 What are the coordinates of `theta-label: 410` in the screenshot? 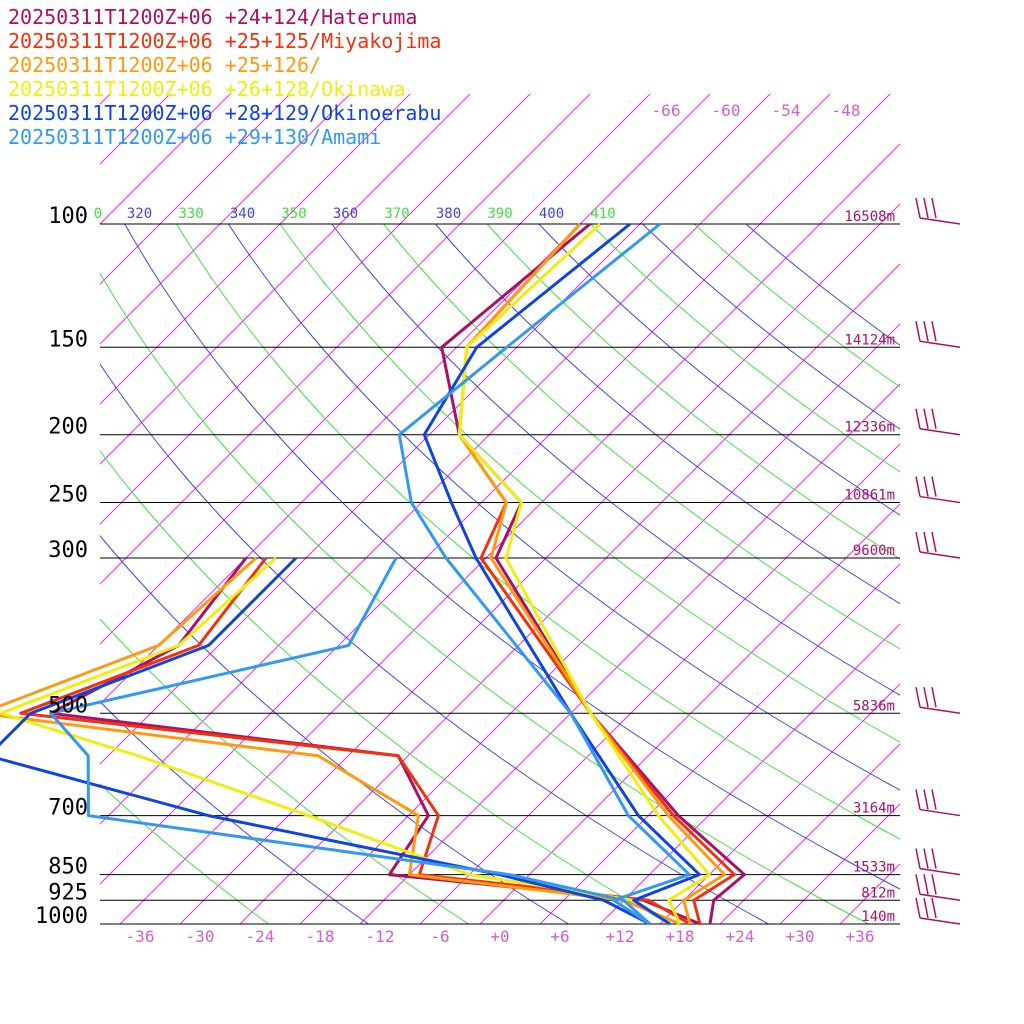 It's located at (602, 214).